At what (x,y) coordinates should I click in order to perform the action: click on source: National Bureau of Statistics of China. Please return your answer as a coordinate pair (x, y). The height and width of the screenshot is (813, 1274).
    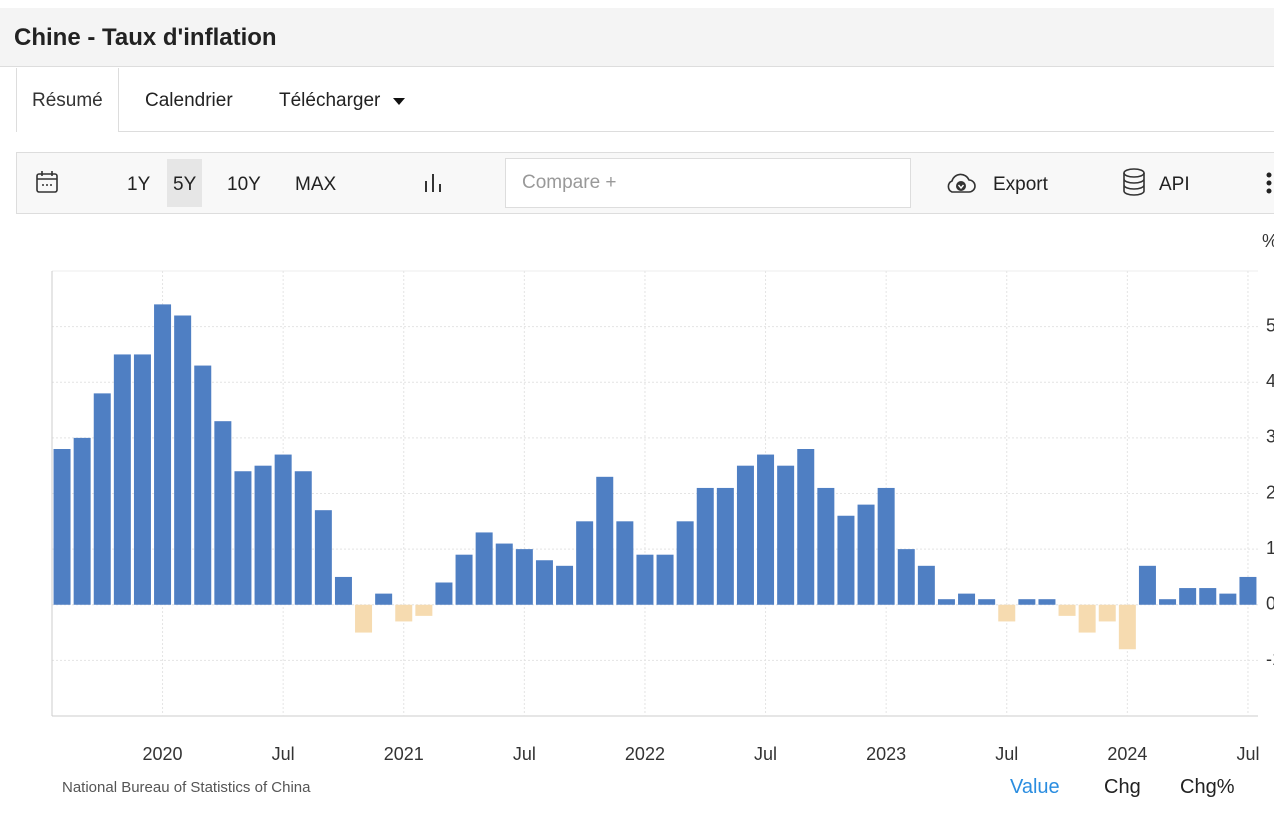
    Looking at the image, I should click on (186, 787).